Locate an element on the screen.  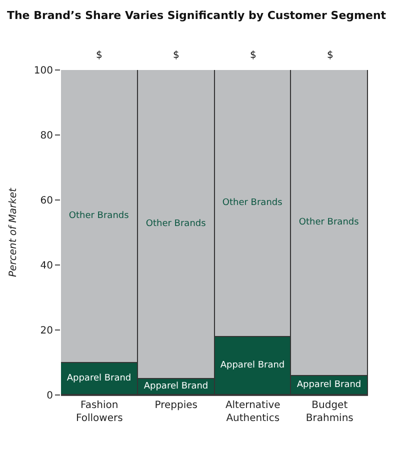
y-tick-label: 40 is located at coordinates (46, 266).